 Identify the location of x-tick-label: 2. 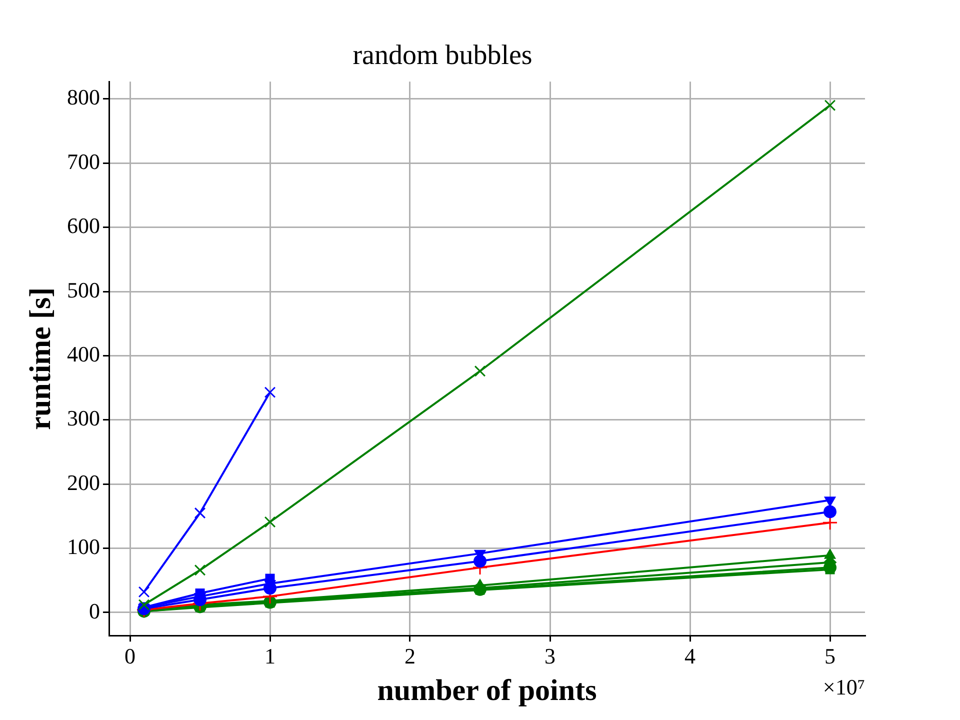
(410, 656).